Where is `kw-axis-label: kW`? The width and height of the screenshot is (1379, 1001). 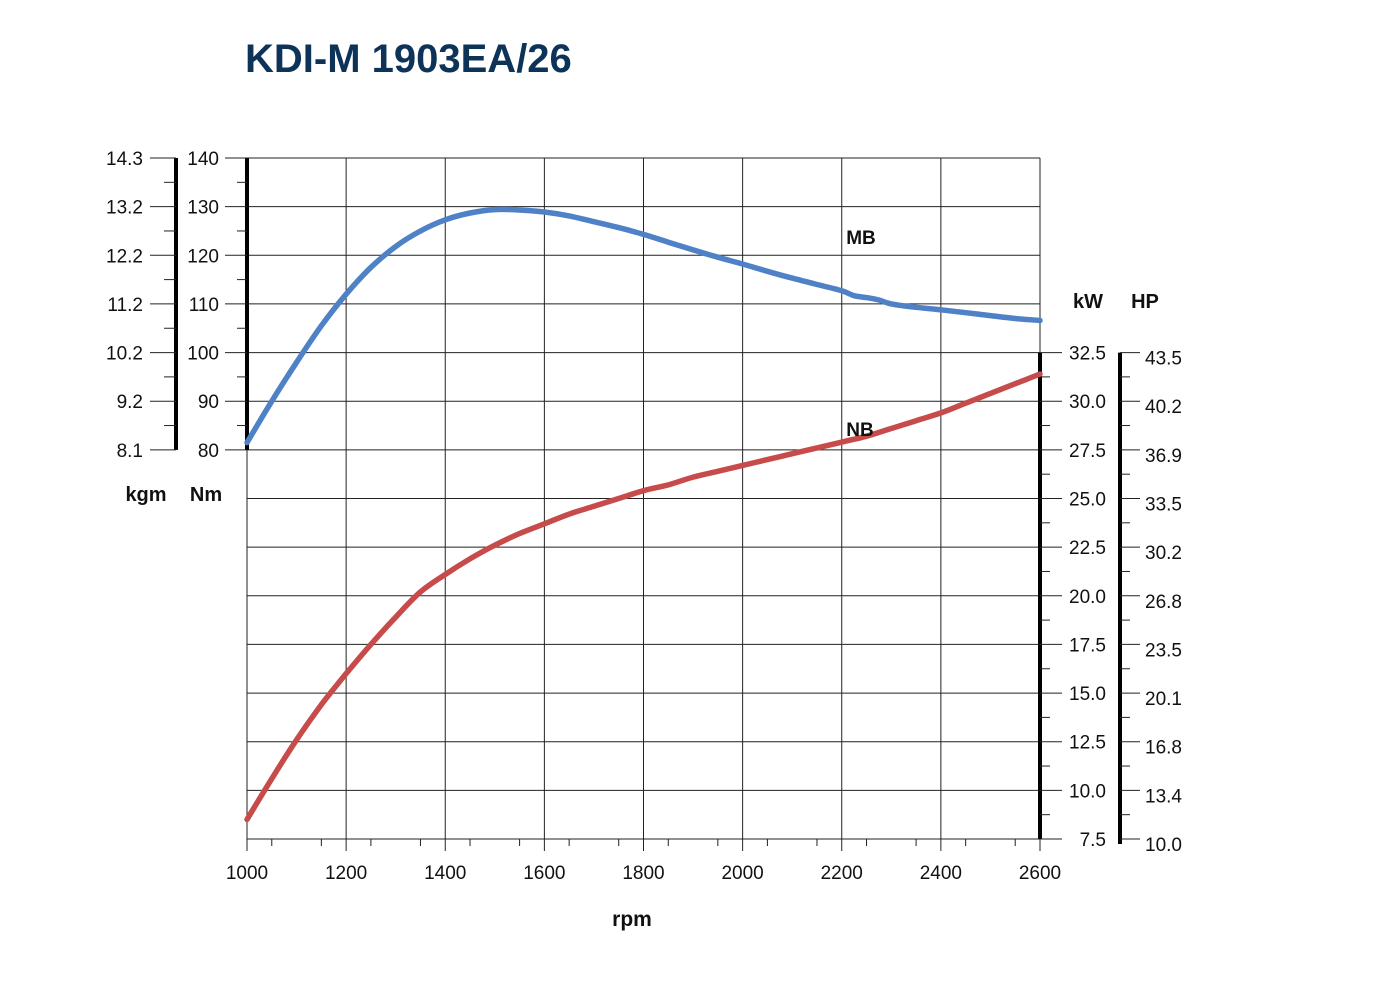
kw-axis-label: kW is located at coordinates (1088, 302).